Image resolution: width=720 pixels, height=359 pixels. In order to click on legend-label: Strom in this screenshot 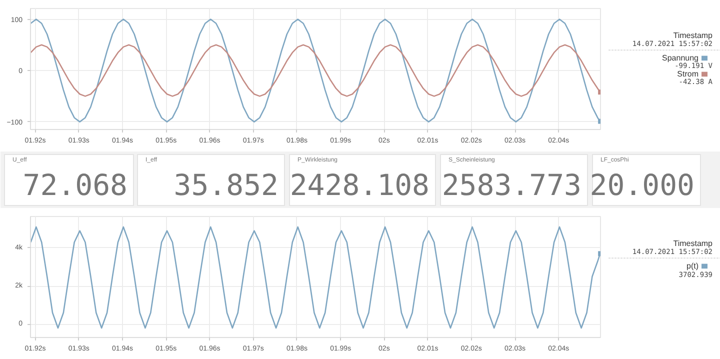, I will do `click(688, 74)`.